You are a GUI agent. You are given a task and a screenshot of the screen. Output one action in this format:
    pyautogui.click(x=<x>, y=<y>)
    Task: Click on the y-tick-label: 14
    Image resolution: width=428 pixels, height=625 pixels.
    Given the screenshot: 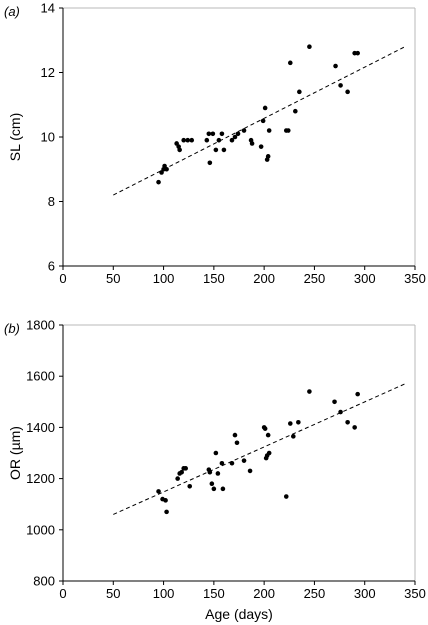 What is the action you would take?
    pyautogui.click(x=48, y=8)
    